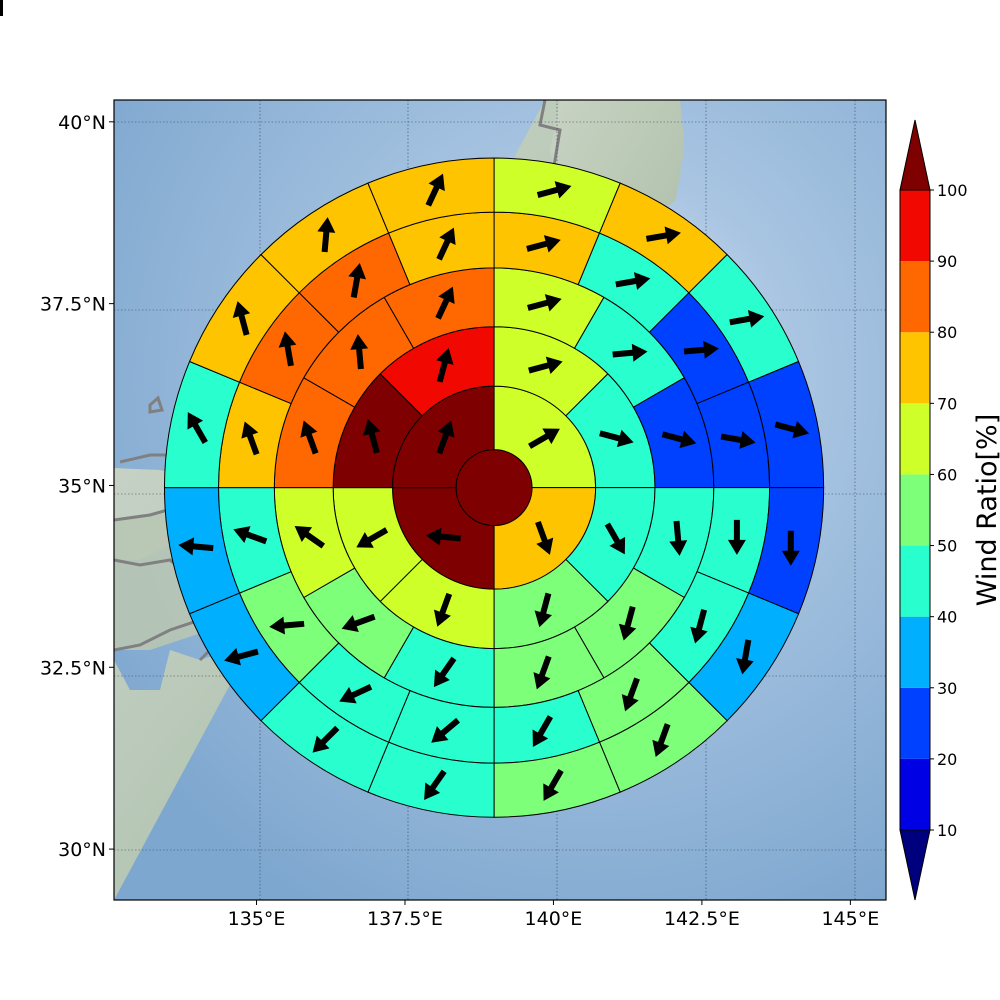  I want to click on colorbar-tick-label: 50, so click(947, 546).